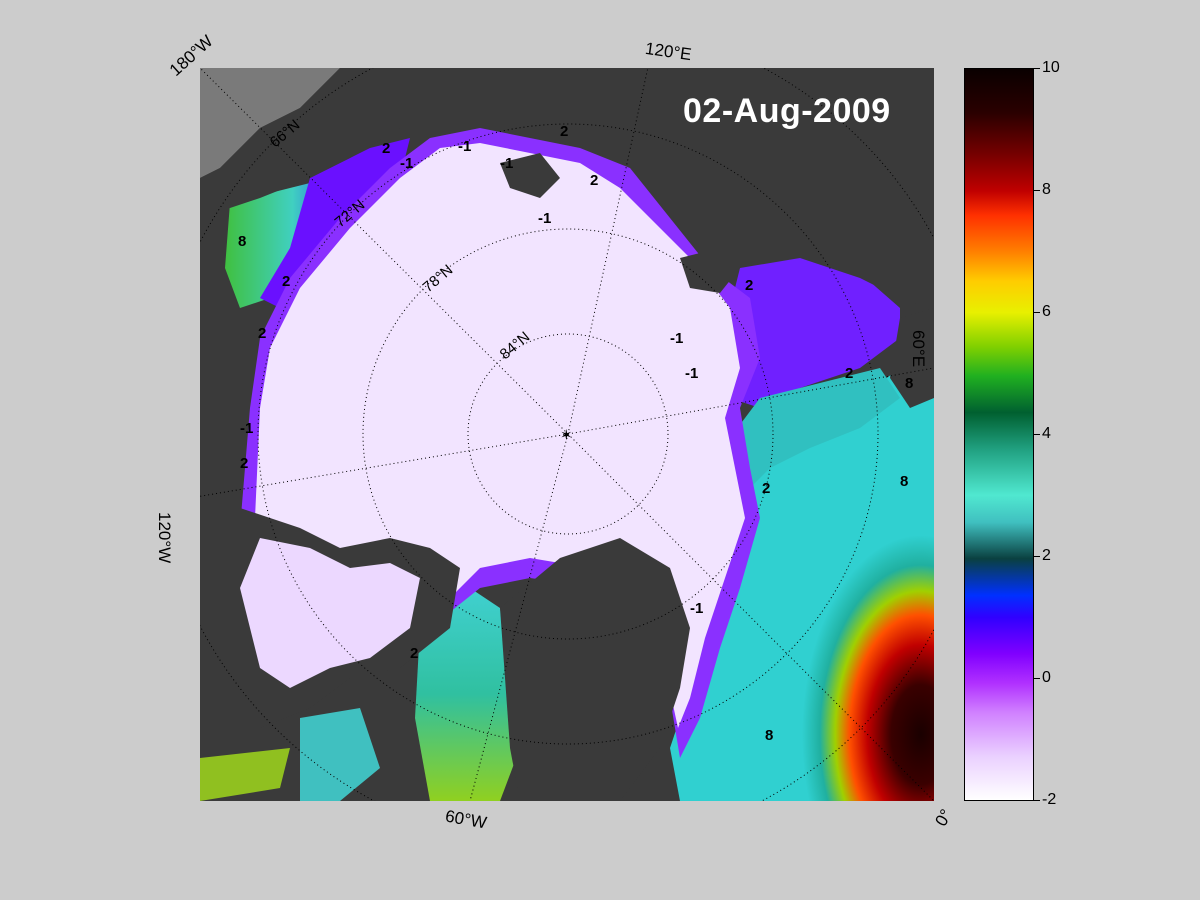 Image resolution: width=1200 pixels, height=900 pixels. Describe the element at coordinates (918, 349) in the screenshot. I see `lon-label-60e: 60°E` at that location.